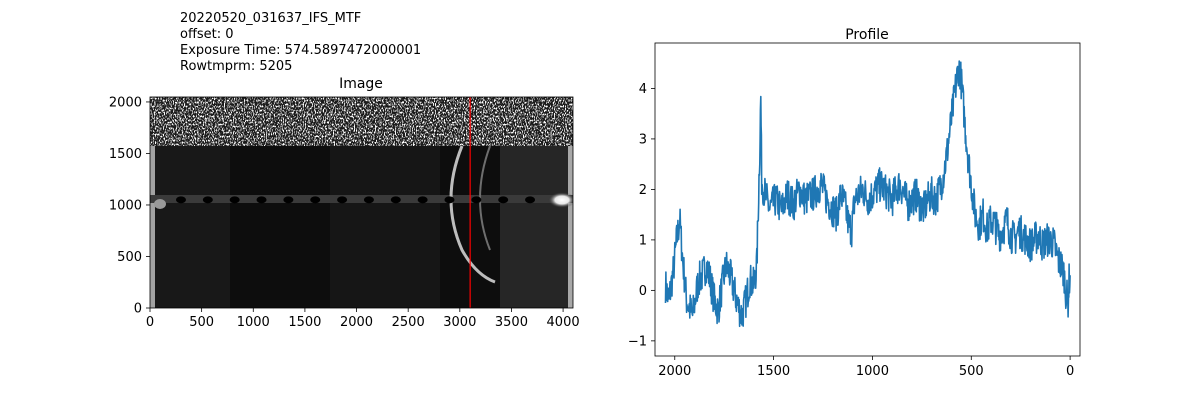  Describe the element at coordinates (872, 371) in the screenshot. I see `profile-x-tick-label: 1000` at that location.